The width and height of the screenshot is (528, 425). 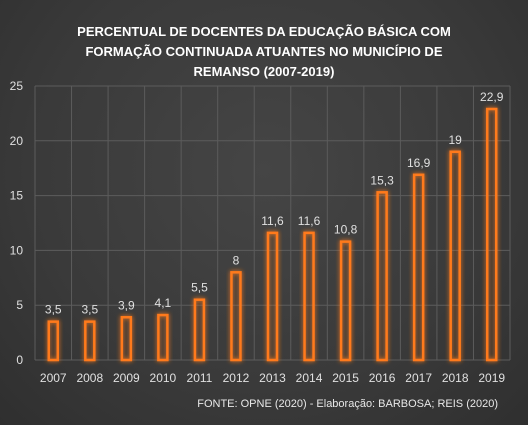 What do you see at coordinates (19, 305) in the screenshot?
I see `y-tick-label: 5` at bounding box center [19, 305].